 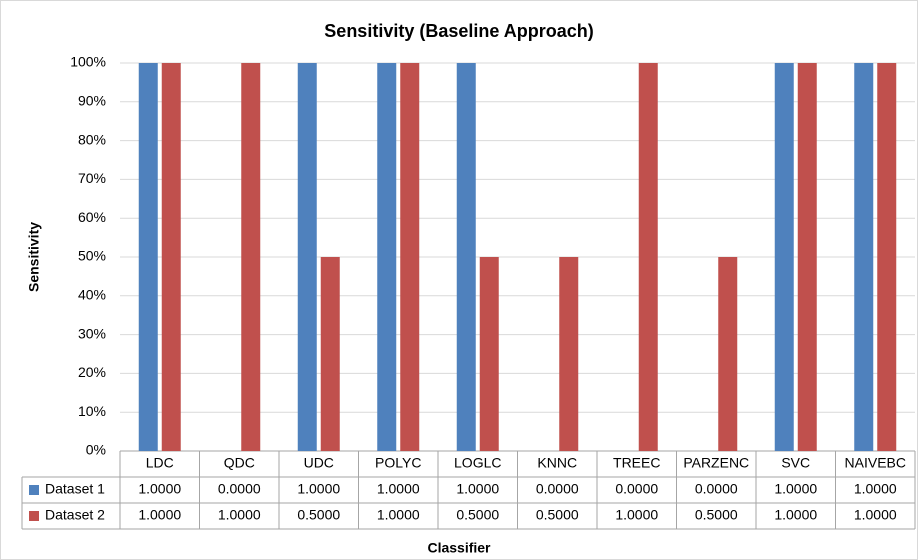 I want to click on y-tick-label: 70%, so click(x=92, y=178).